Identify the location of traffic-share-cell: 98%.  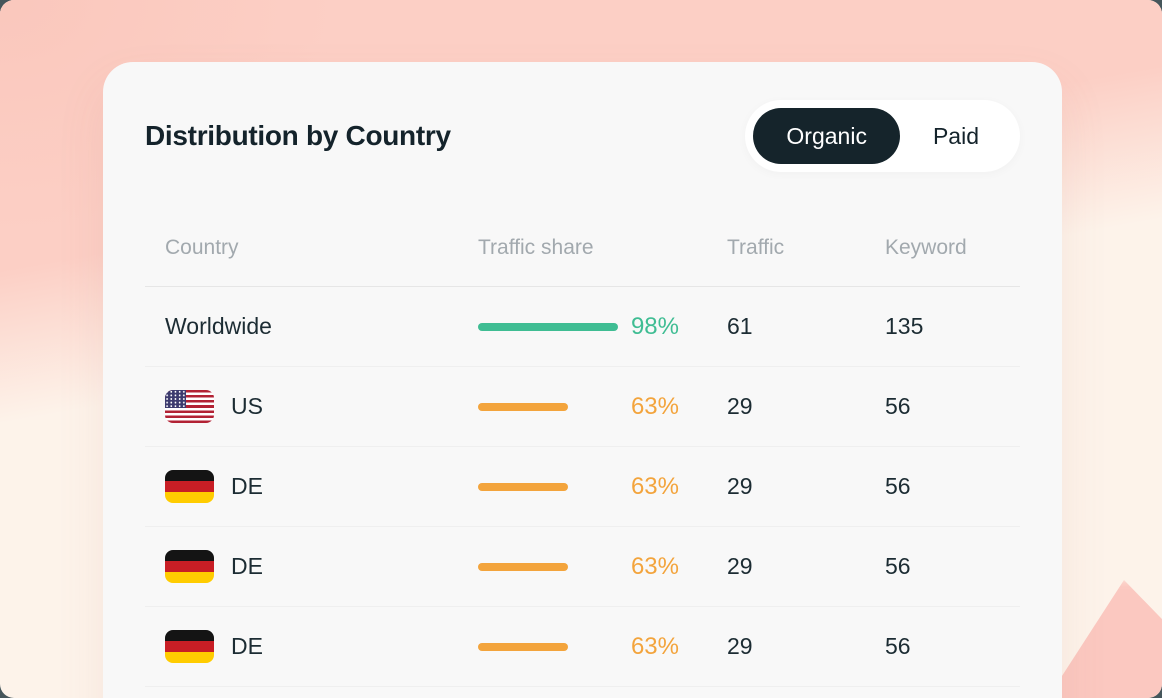
(602, 327).